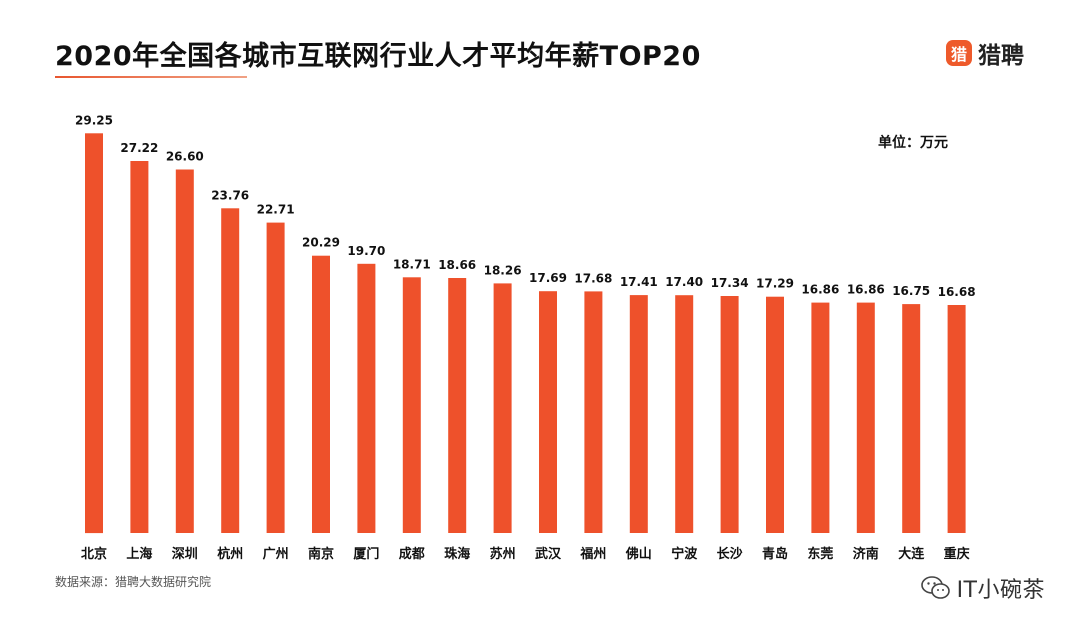  I want to click on wechat-watermark: IT小碗茶, so click(982, 588).